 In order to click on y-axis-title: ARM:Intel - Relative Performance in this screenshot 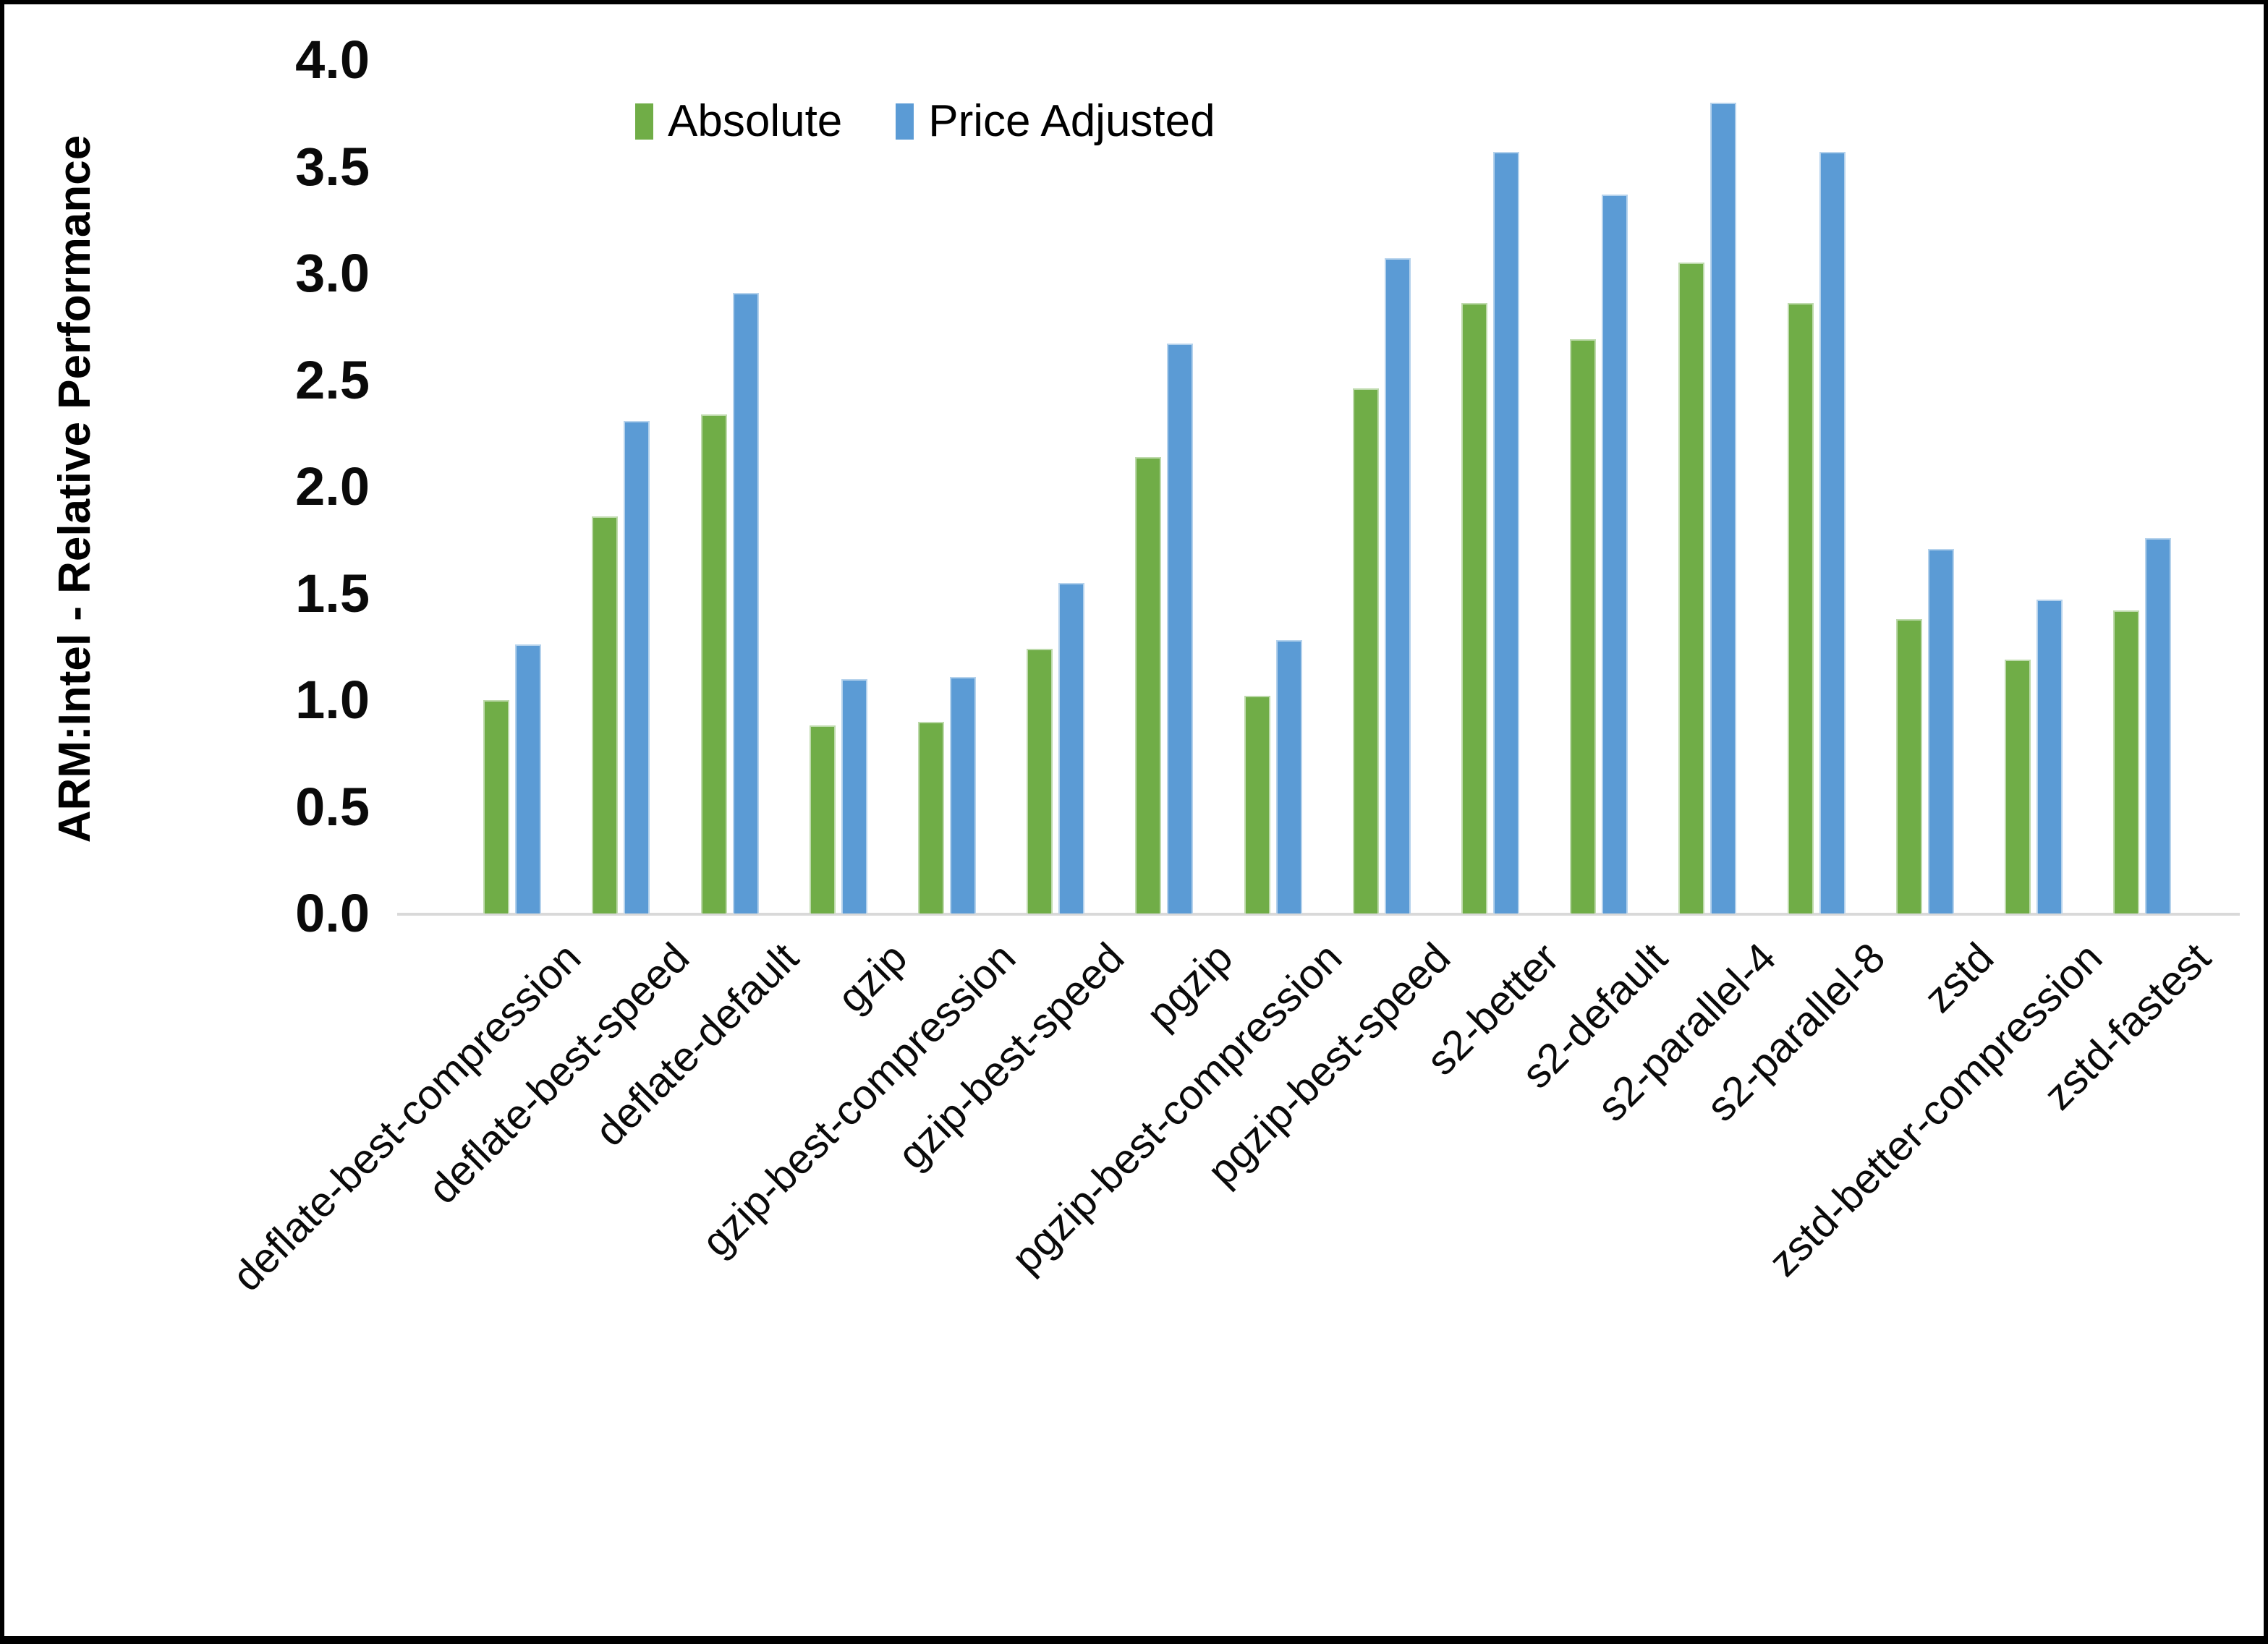, I will do `click(75, 489)`.